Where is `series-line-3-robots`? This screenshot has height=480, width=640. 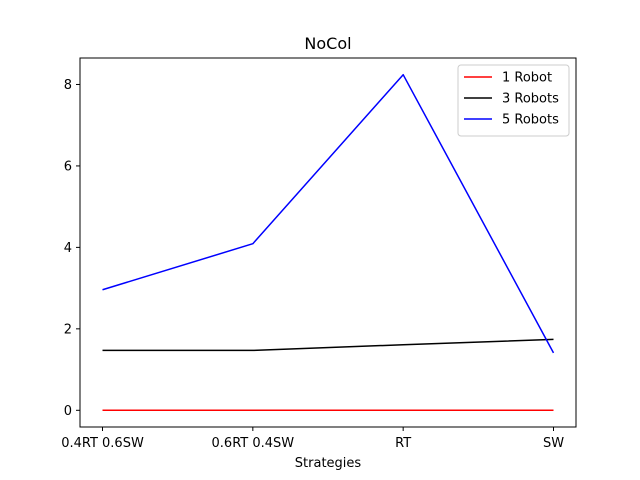
series-line-3-robots is located at coordinates (328, 345).